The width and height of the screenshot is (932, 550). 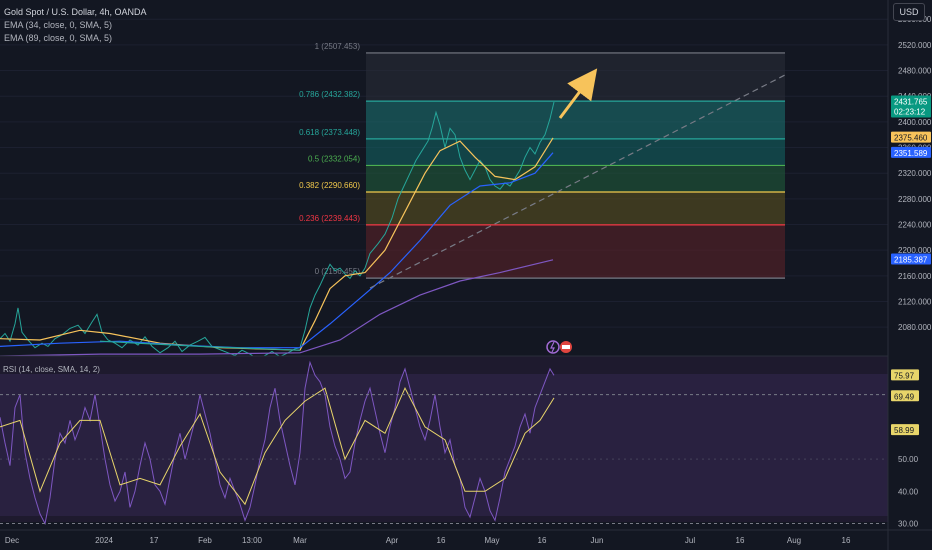 What do you see at coordinates (58, 25) in the screenshot?
I see `ema-34-label: EMA (34, close, 0, SMA, 5)` at bounding box center [58, 25].